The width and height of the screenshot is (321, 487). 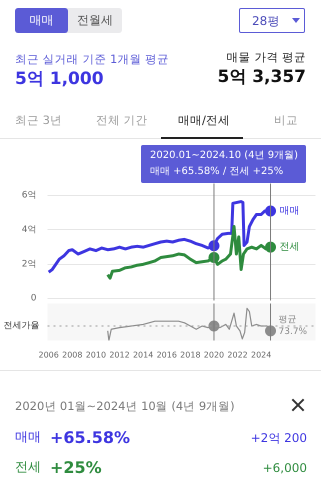 I want to click on x-tick-label: 2016, so click(x=166, y=355).